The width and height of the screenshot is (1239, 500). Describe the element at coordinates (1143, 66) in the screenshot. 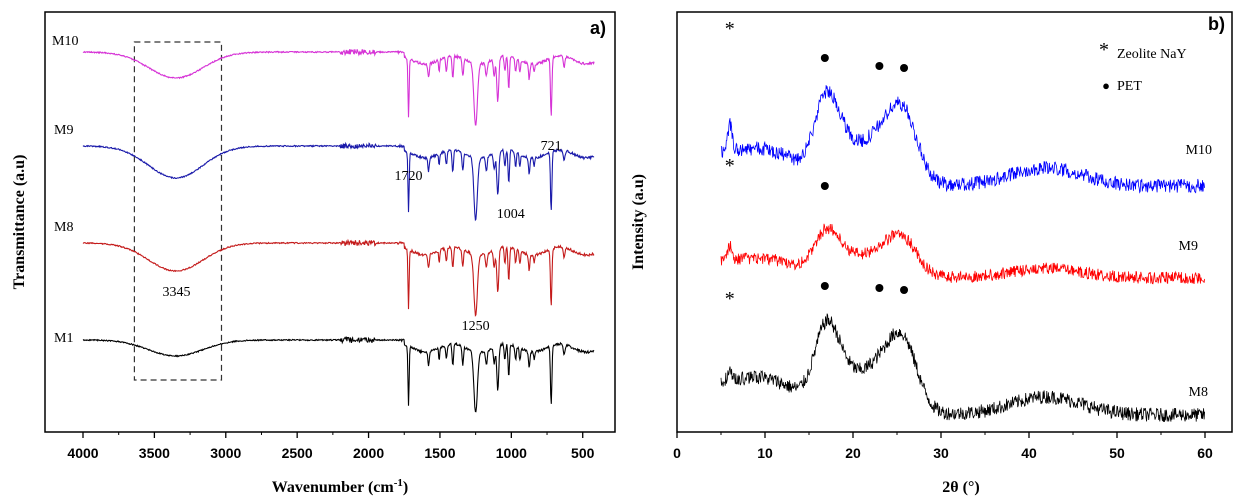

I see `xrd-legend: * Zeolite NaY ● PET` at that location.